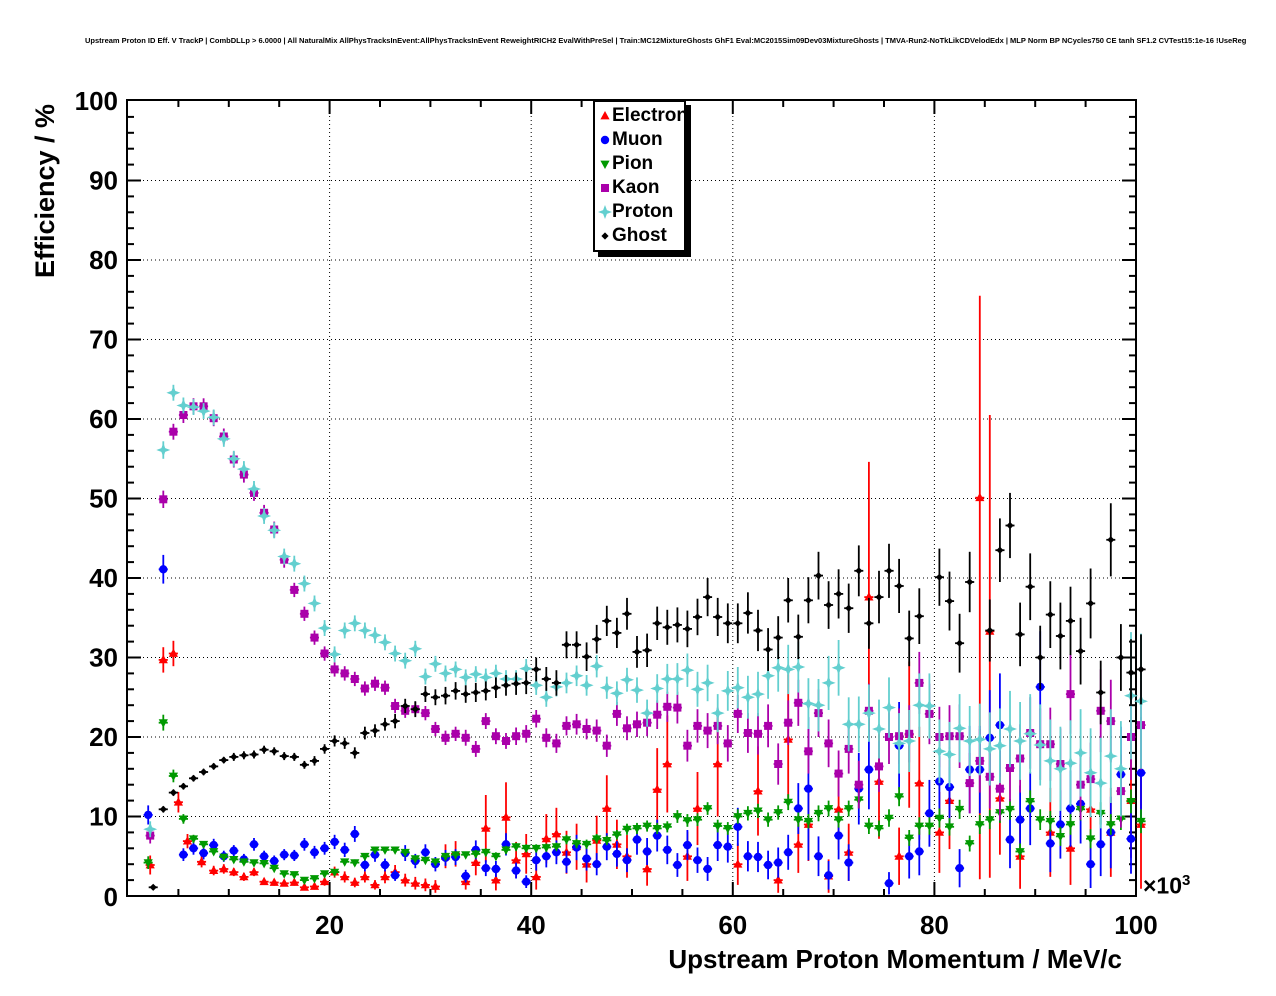 This screenshot has width=1276, height=996. I want to click on legend-label: Proton, so click(643, 211).